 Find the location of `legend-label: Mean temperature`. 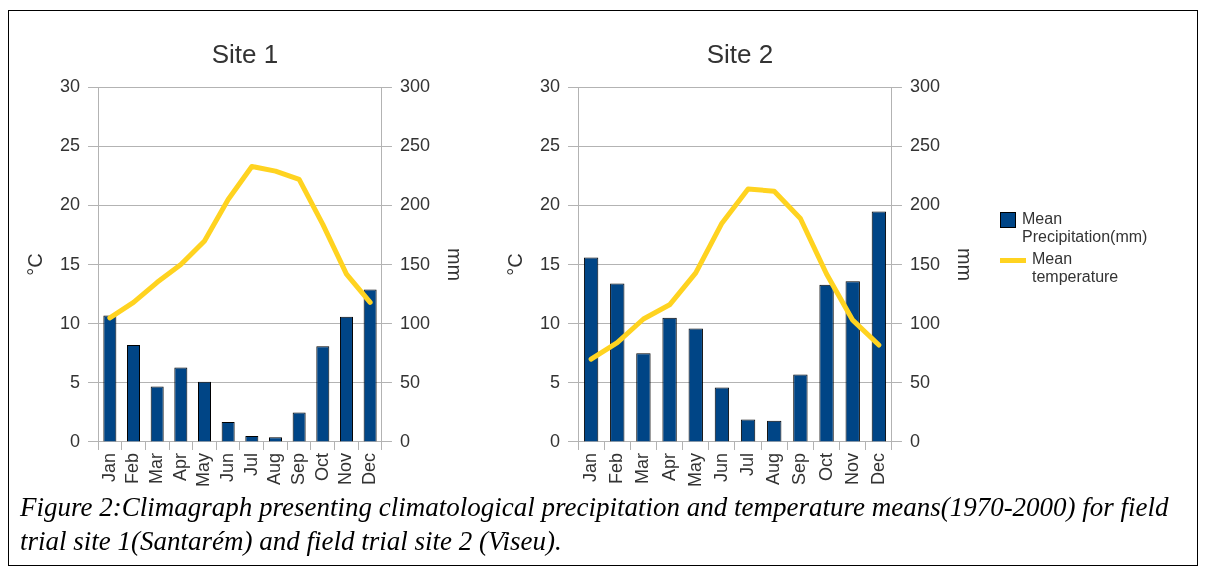

legend-label: Mean temperature is located at coordinates (1076, 268).